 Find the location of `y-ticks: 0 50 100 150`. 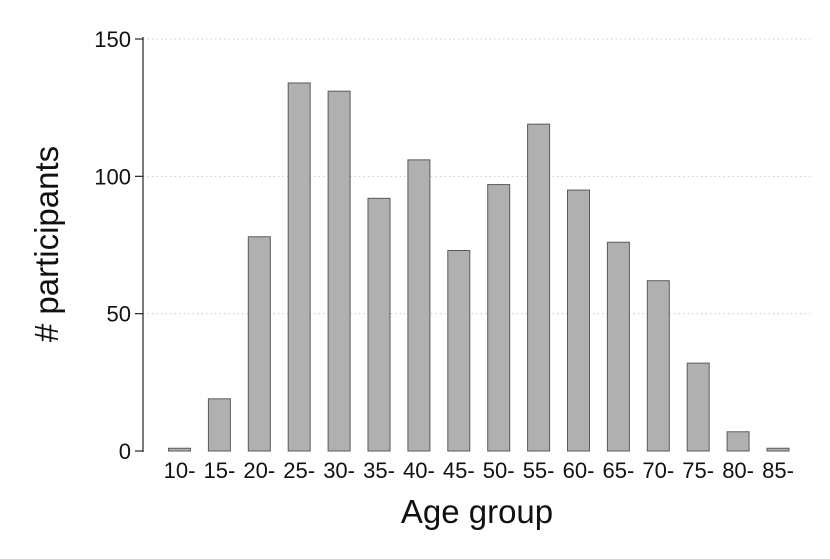

y-ticks: 0 50 100 150 is located at coordinates (118, 245).